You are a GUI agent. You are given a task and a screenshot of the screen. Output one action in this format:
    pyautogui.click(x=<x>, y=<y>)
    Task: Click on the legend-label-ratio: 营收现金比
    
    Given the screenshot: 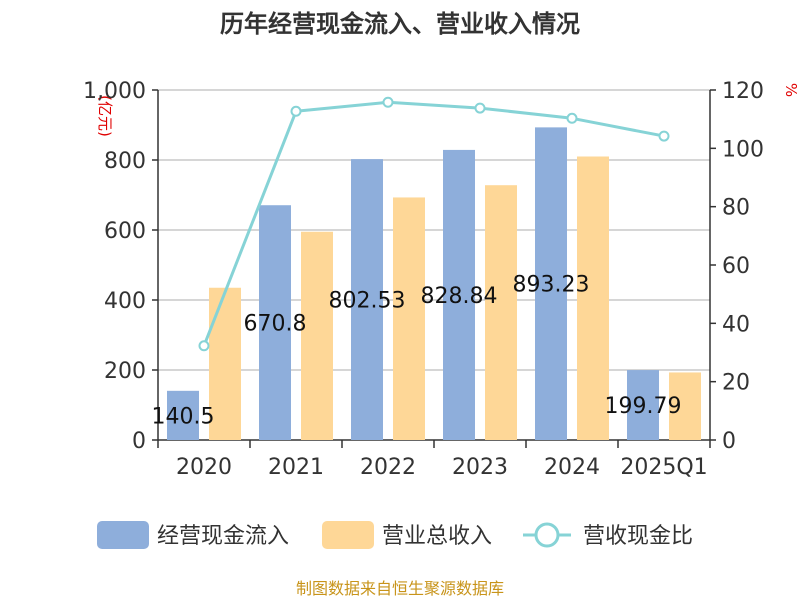 What is the action you would take?
    pyautogui.click(x=638, y=536)
    